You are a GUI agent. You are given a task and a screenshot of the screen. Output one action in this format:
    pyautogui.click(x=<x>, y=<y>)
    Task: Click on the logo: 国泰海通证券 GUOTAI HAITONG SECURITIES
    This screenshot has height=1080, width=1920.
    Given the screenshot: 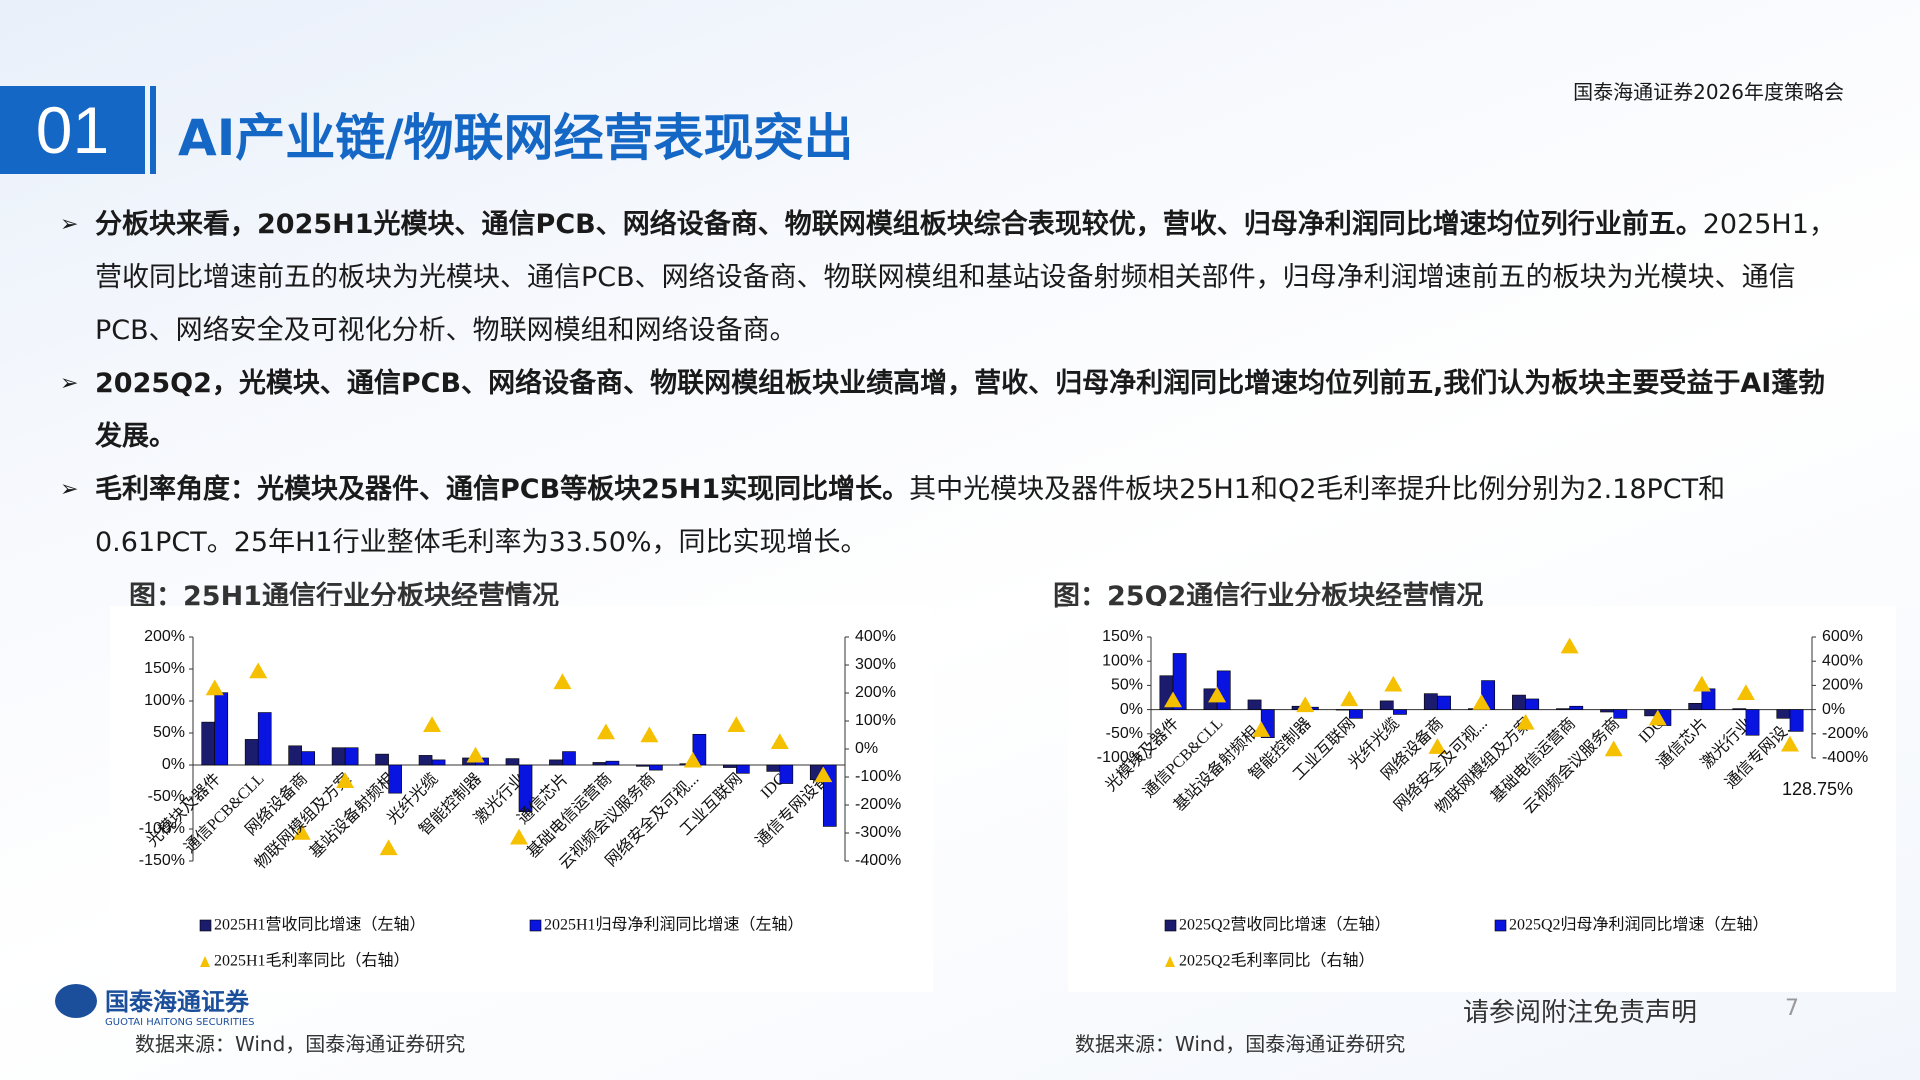 What is the action you would take?
    pyautogui.click(x=155, y=1005)
    